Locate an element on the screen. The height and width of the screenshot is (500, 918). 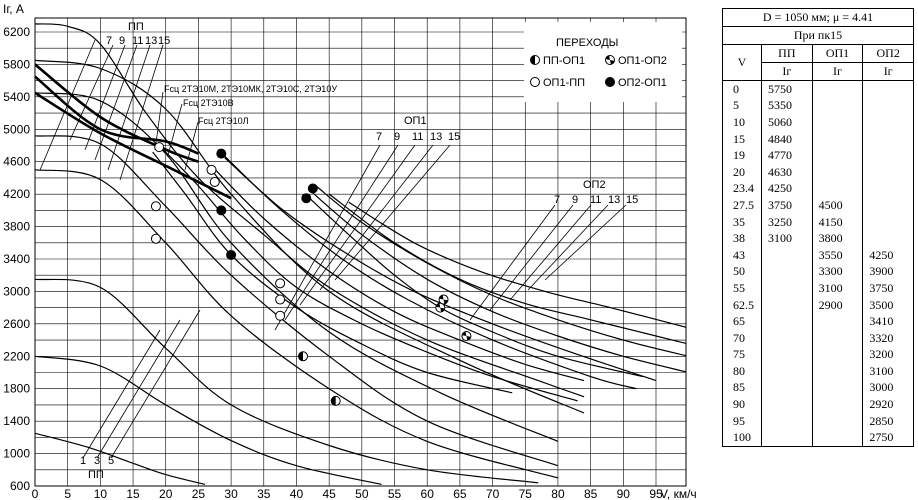
x-tick-label: 45 is located at coordinates (329, 493).